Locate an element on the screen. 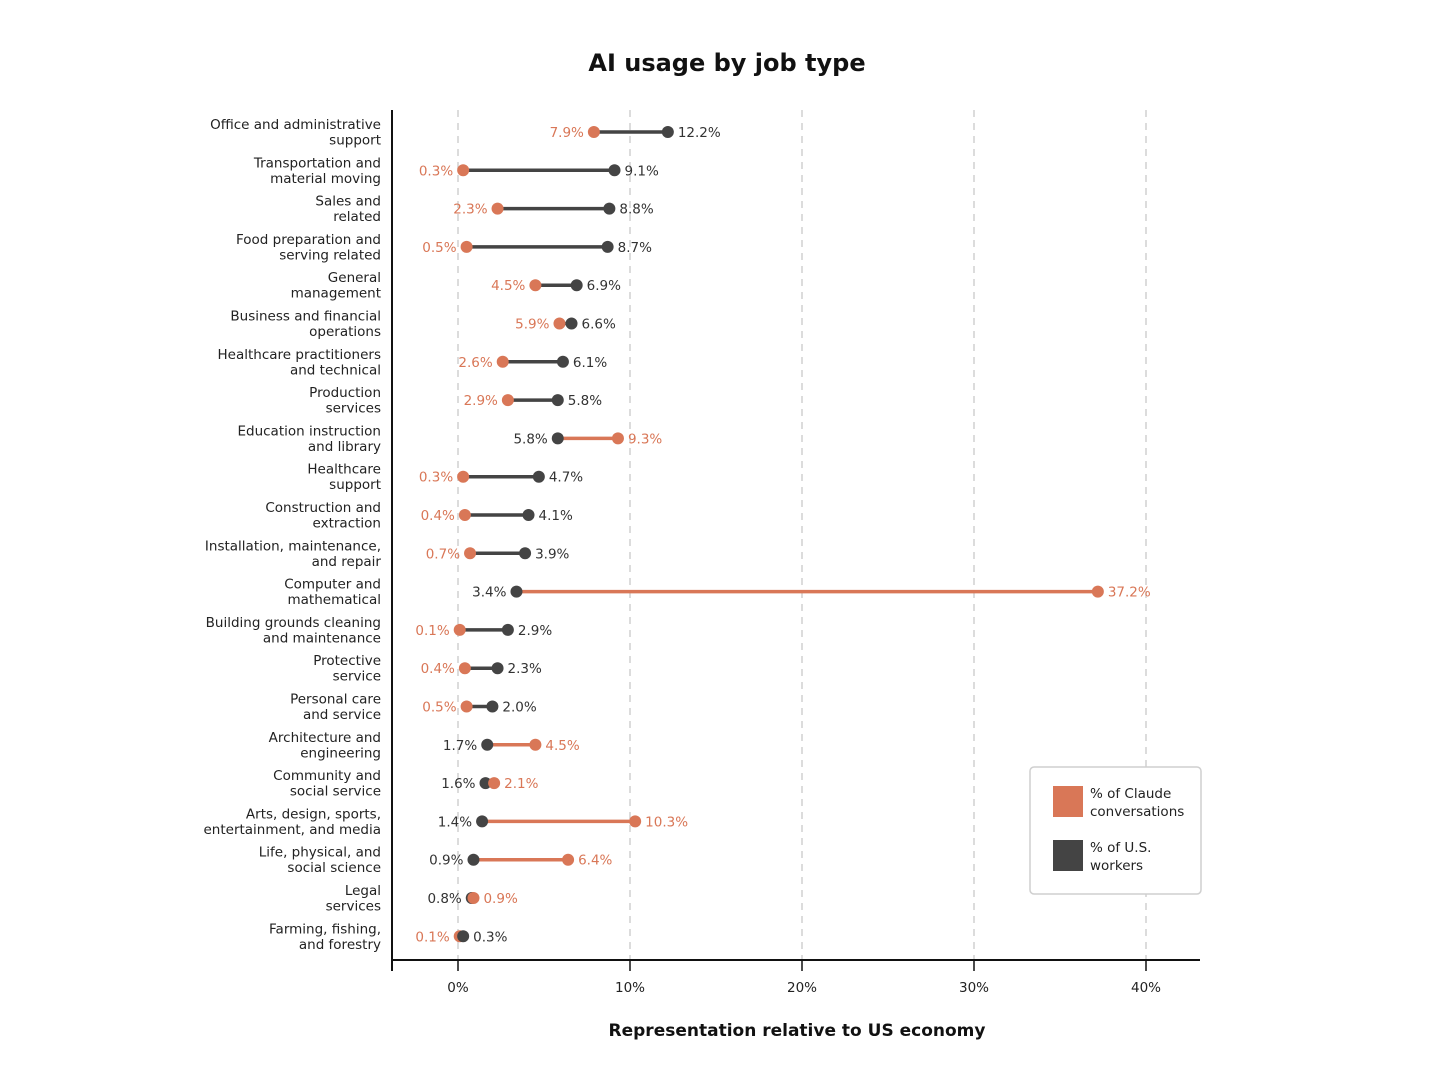 Image resolution: width=1455 pixels, height=1078 pixels. claude-value-label: 4.5% is located at coordinates (508, 286).